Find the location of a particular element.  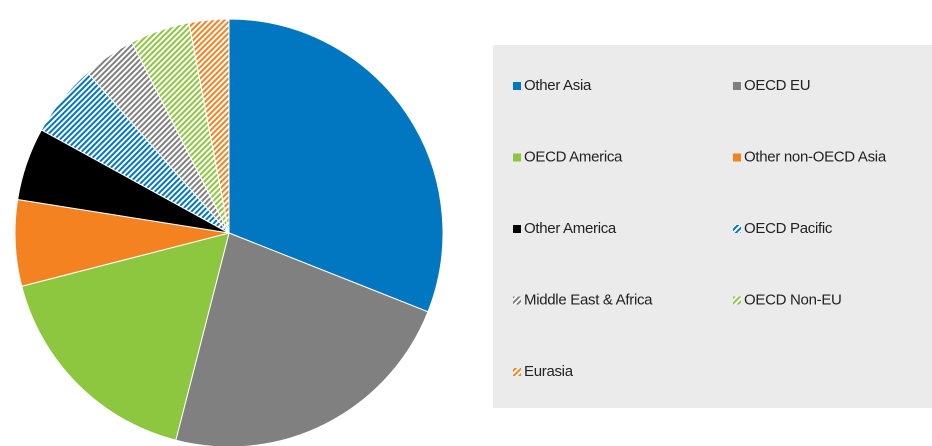

legend-label: OECD EU is located at coordinates (777, 85).